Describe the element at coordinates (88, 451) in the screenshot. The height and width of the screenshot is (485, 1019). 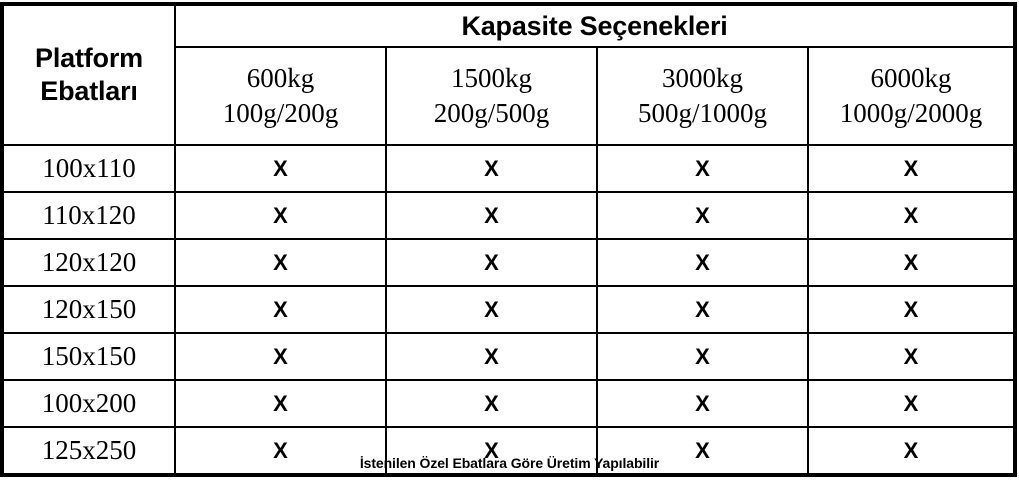
I see `platform-size-label: 125x250` at that location.